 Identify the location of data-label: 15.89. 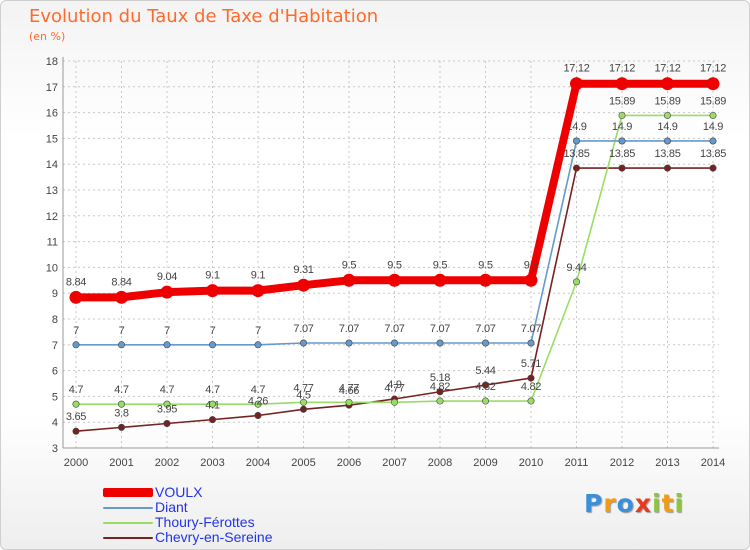
(713, 101).